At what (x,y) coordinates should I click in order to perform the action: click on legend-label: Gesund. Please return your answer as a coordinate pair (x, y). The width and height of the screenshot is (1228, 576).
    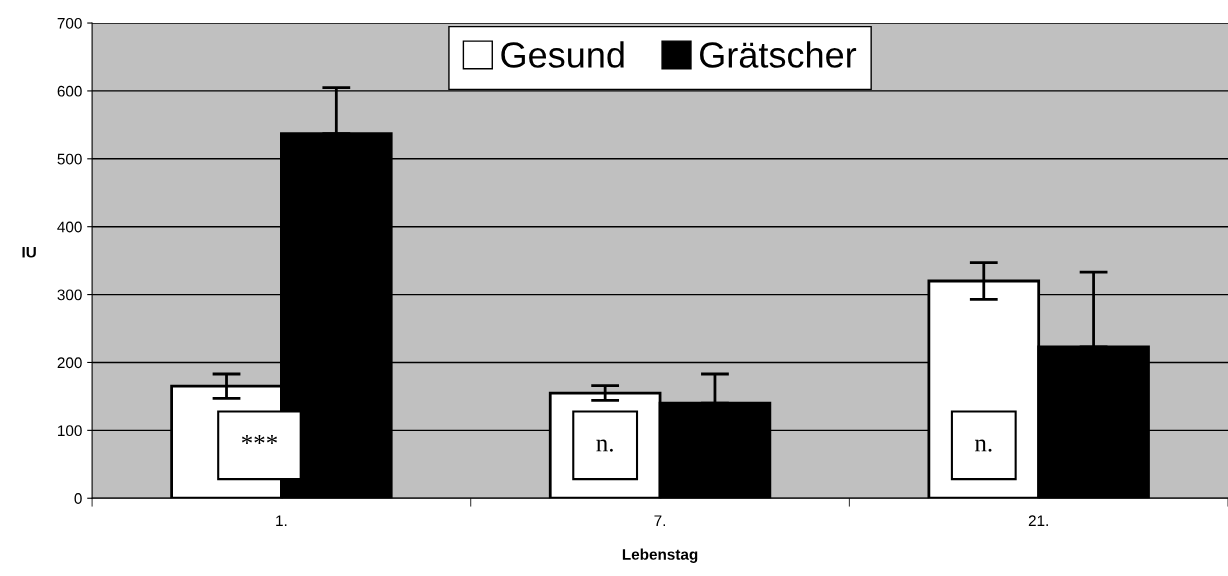
    Looking at the image, I should click on (562, 54).